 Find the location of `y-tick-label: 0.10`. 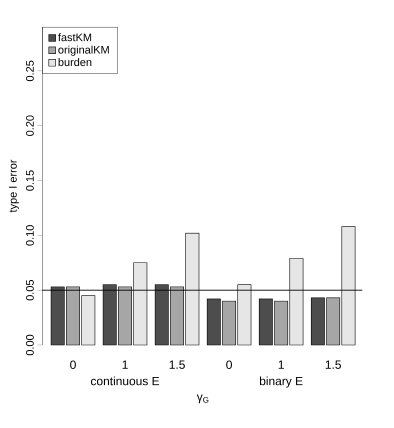

y-tick-label: 0.10 is located at coordinates (30, 235).